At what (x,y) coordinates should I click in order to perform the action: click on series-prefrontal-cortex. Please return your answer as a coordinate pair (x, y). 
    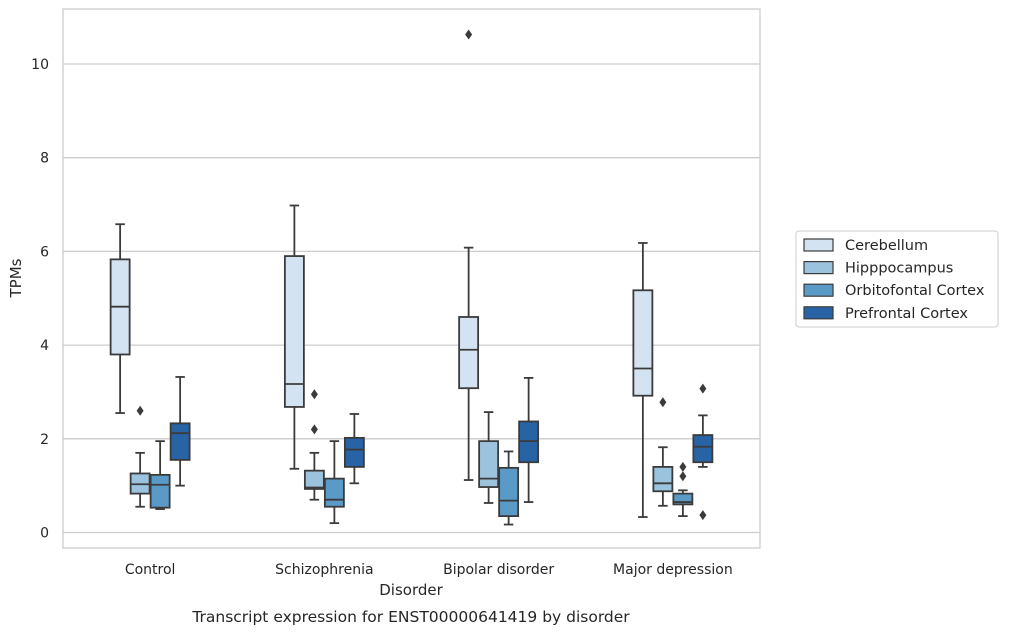
    Looking at the image, I should click on (441, 448).